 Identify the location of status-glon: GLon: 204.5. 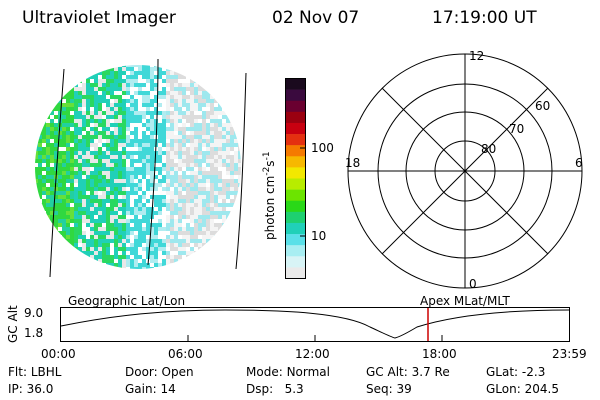
(522, 389).